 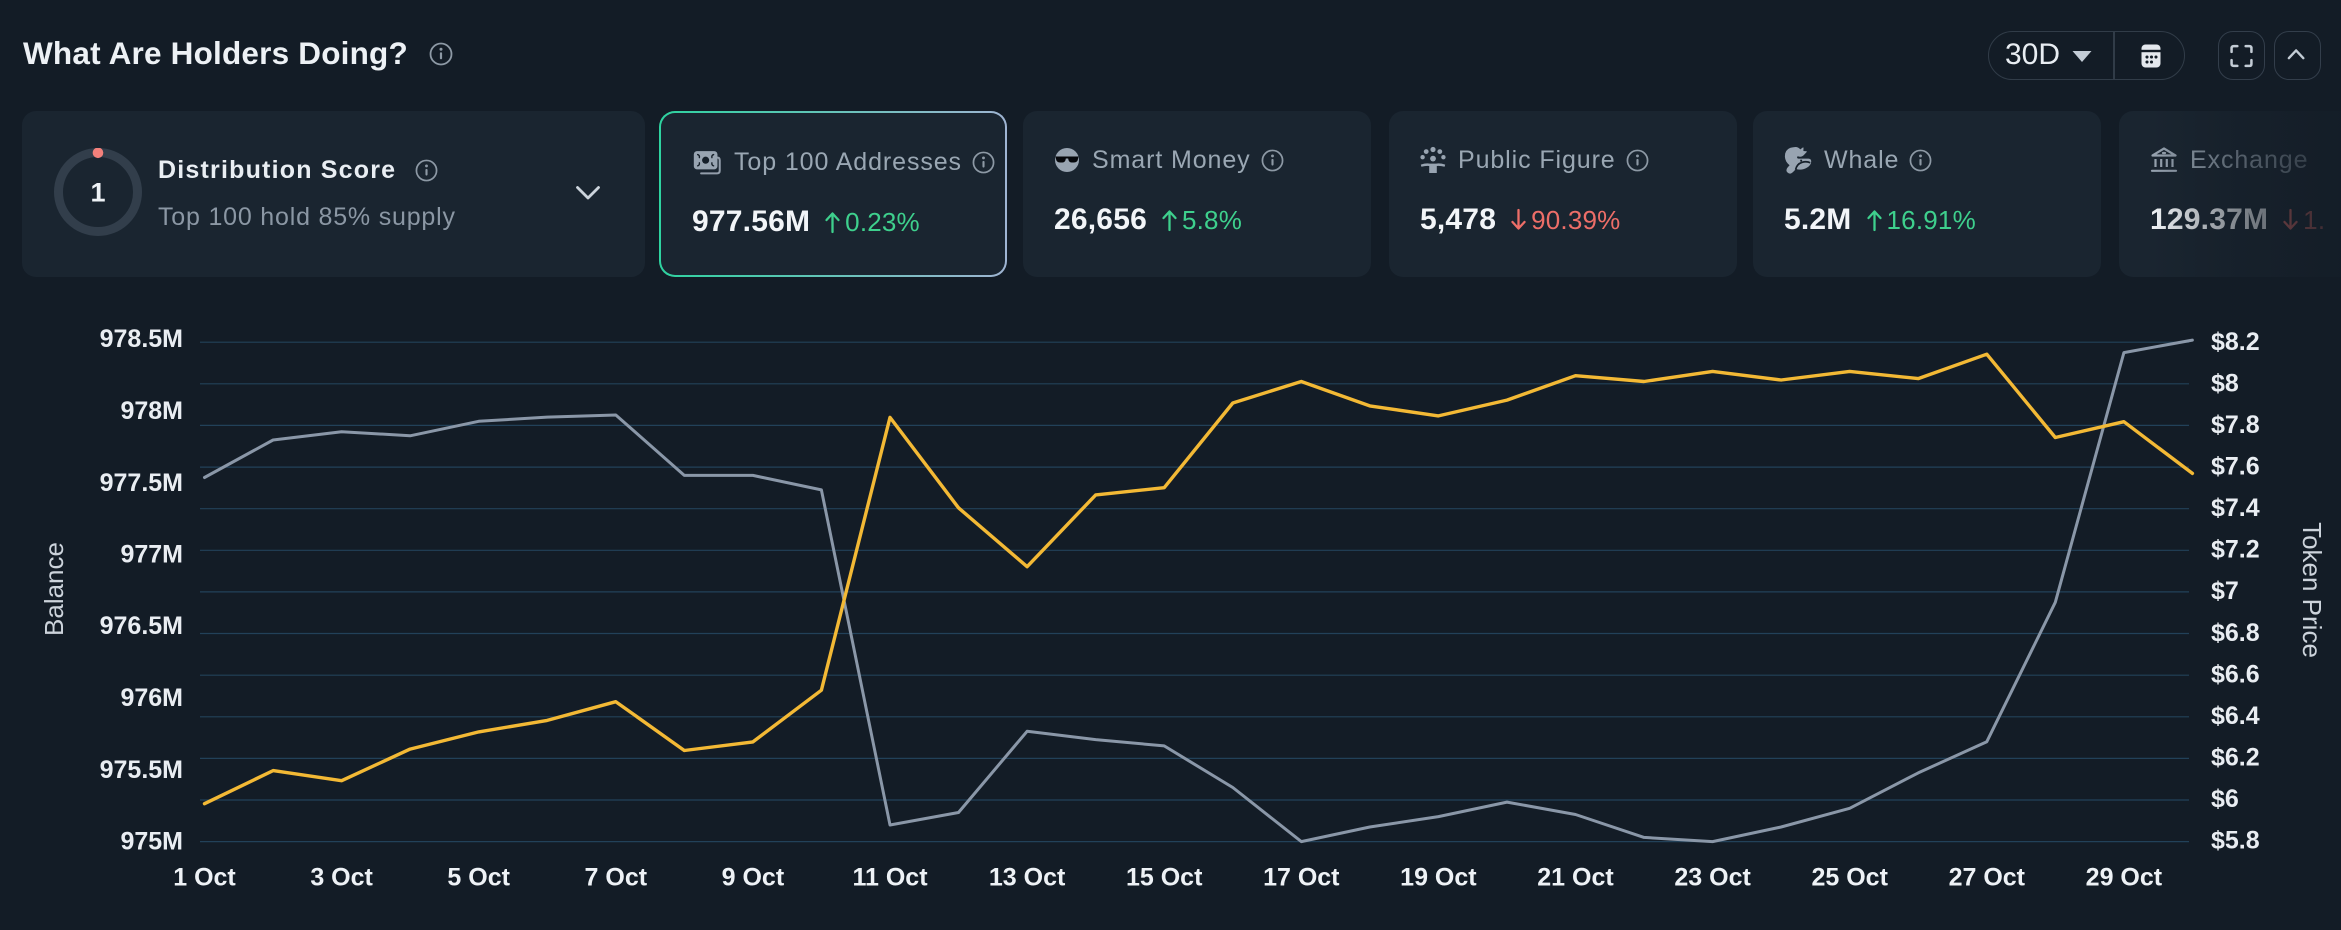 What do you see at coordinates (2235, 508) in the screenshot?
I see `svg-text: $7.4` at bounding box center [2235, 508].